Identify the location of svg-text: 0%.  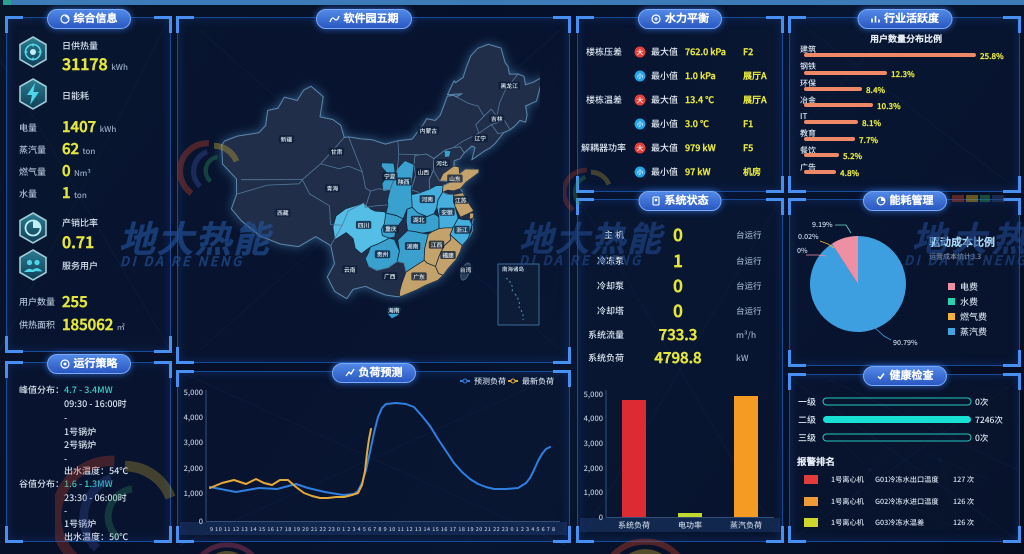
(802, 251).